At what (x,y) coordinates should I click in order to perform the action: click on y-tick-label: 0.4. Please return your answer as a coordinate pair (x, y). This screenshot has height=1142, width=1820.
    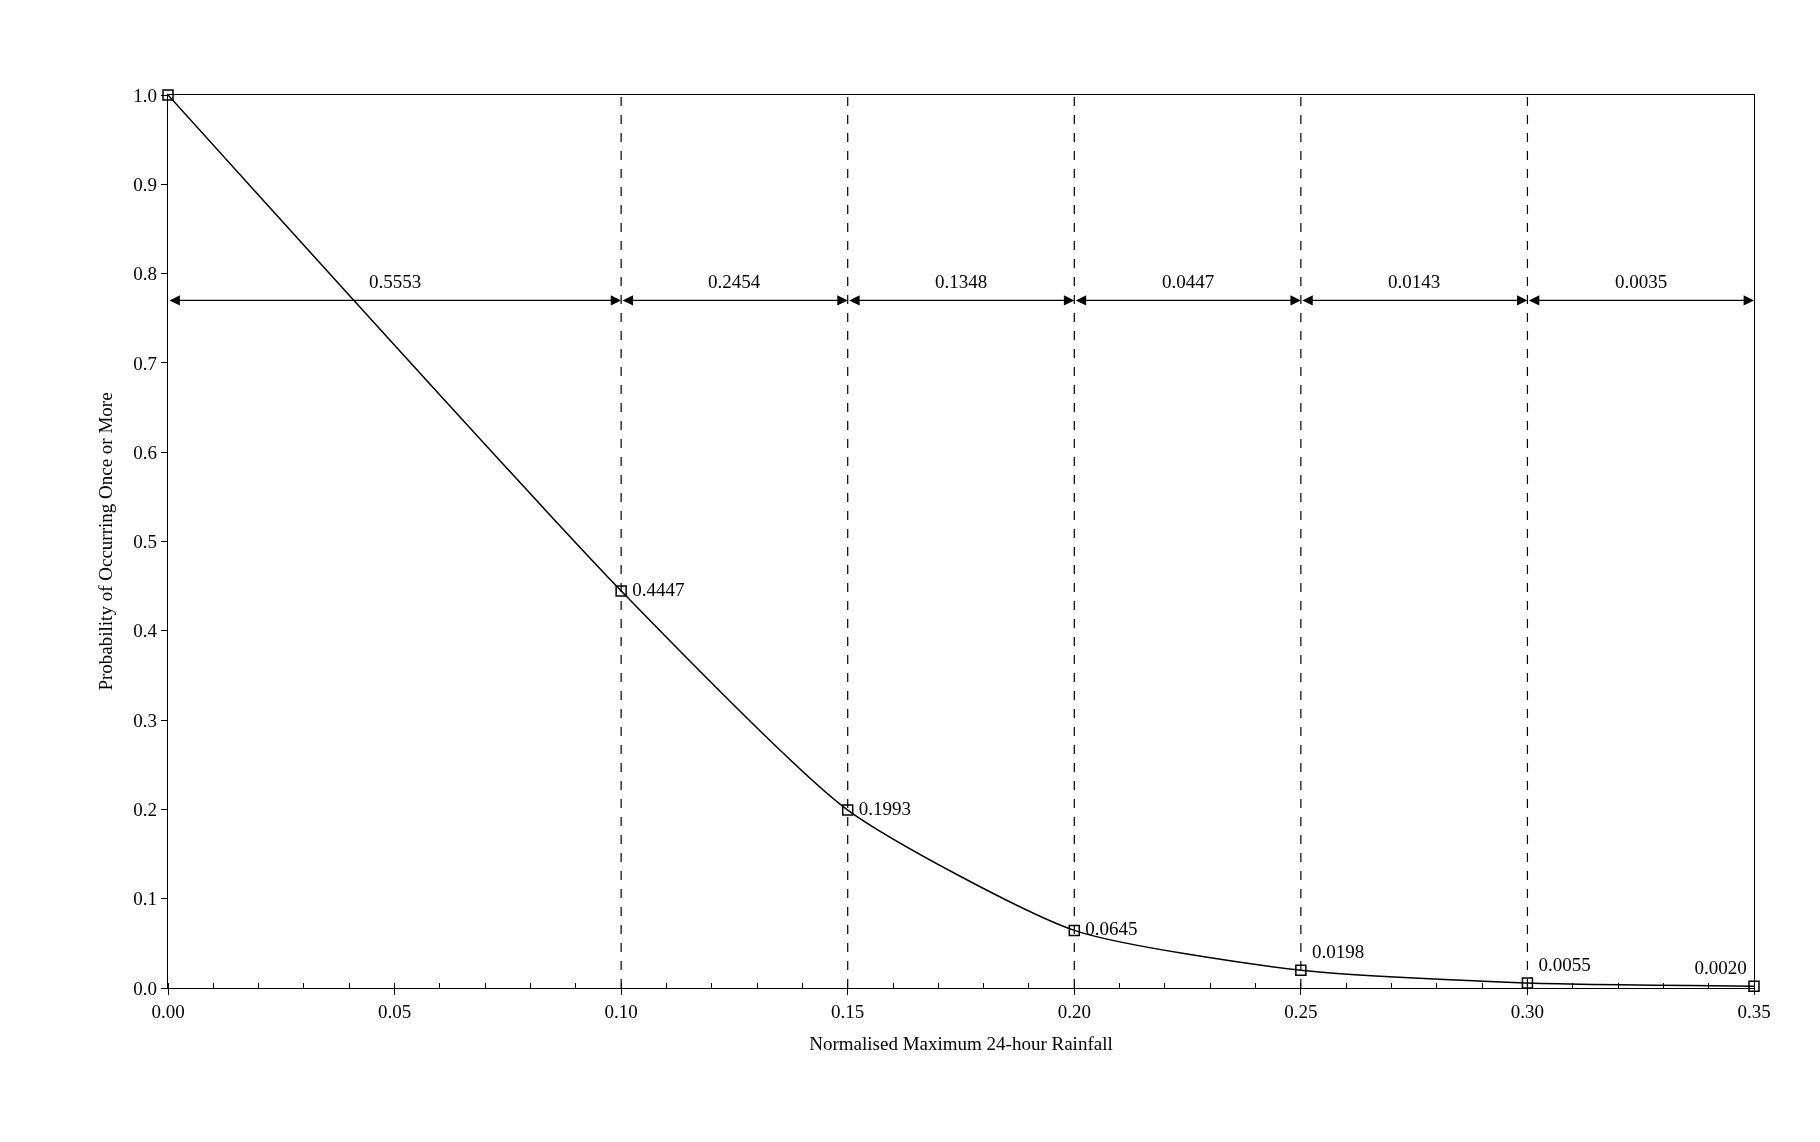
    Looking at the image, I should click on (145, 631).